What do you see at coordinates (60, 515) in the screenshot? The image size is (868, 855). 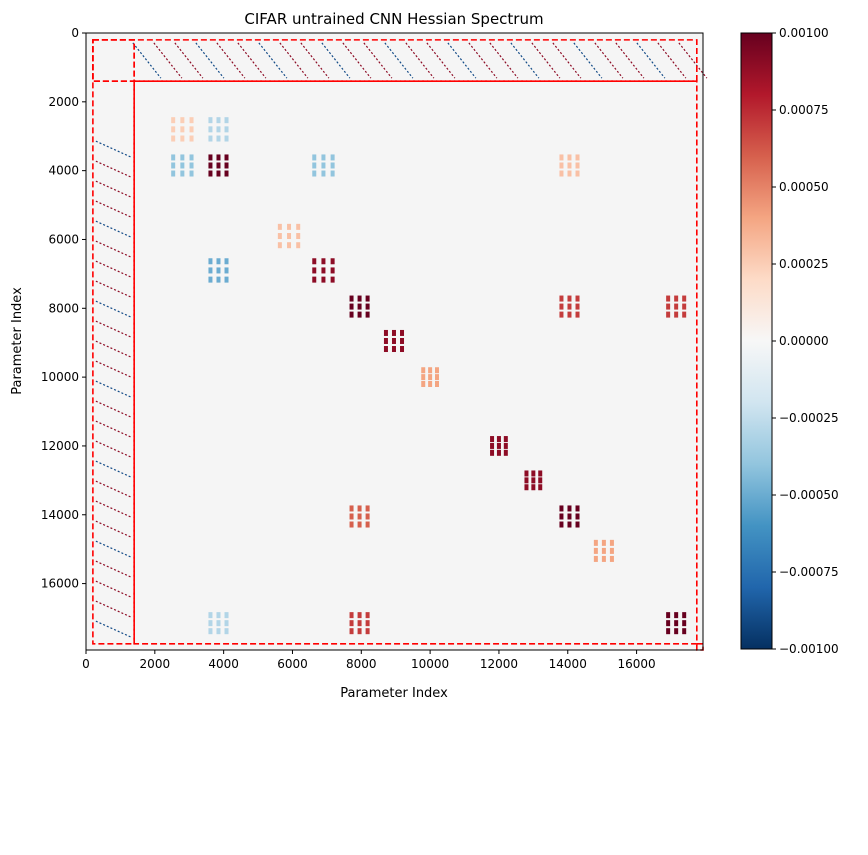 I see `y-tick-label: 14000` at bounding box center [60, 515].